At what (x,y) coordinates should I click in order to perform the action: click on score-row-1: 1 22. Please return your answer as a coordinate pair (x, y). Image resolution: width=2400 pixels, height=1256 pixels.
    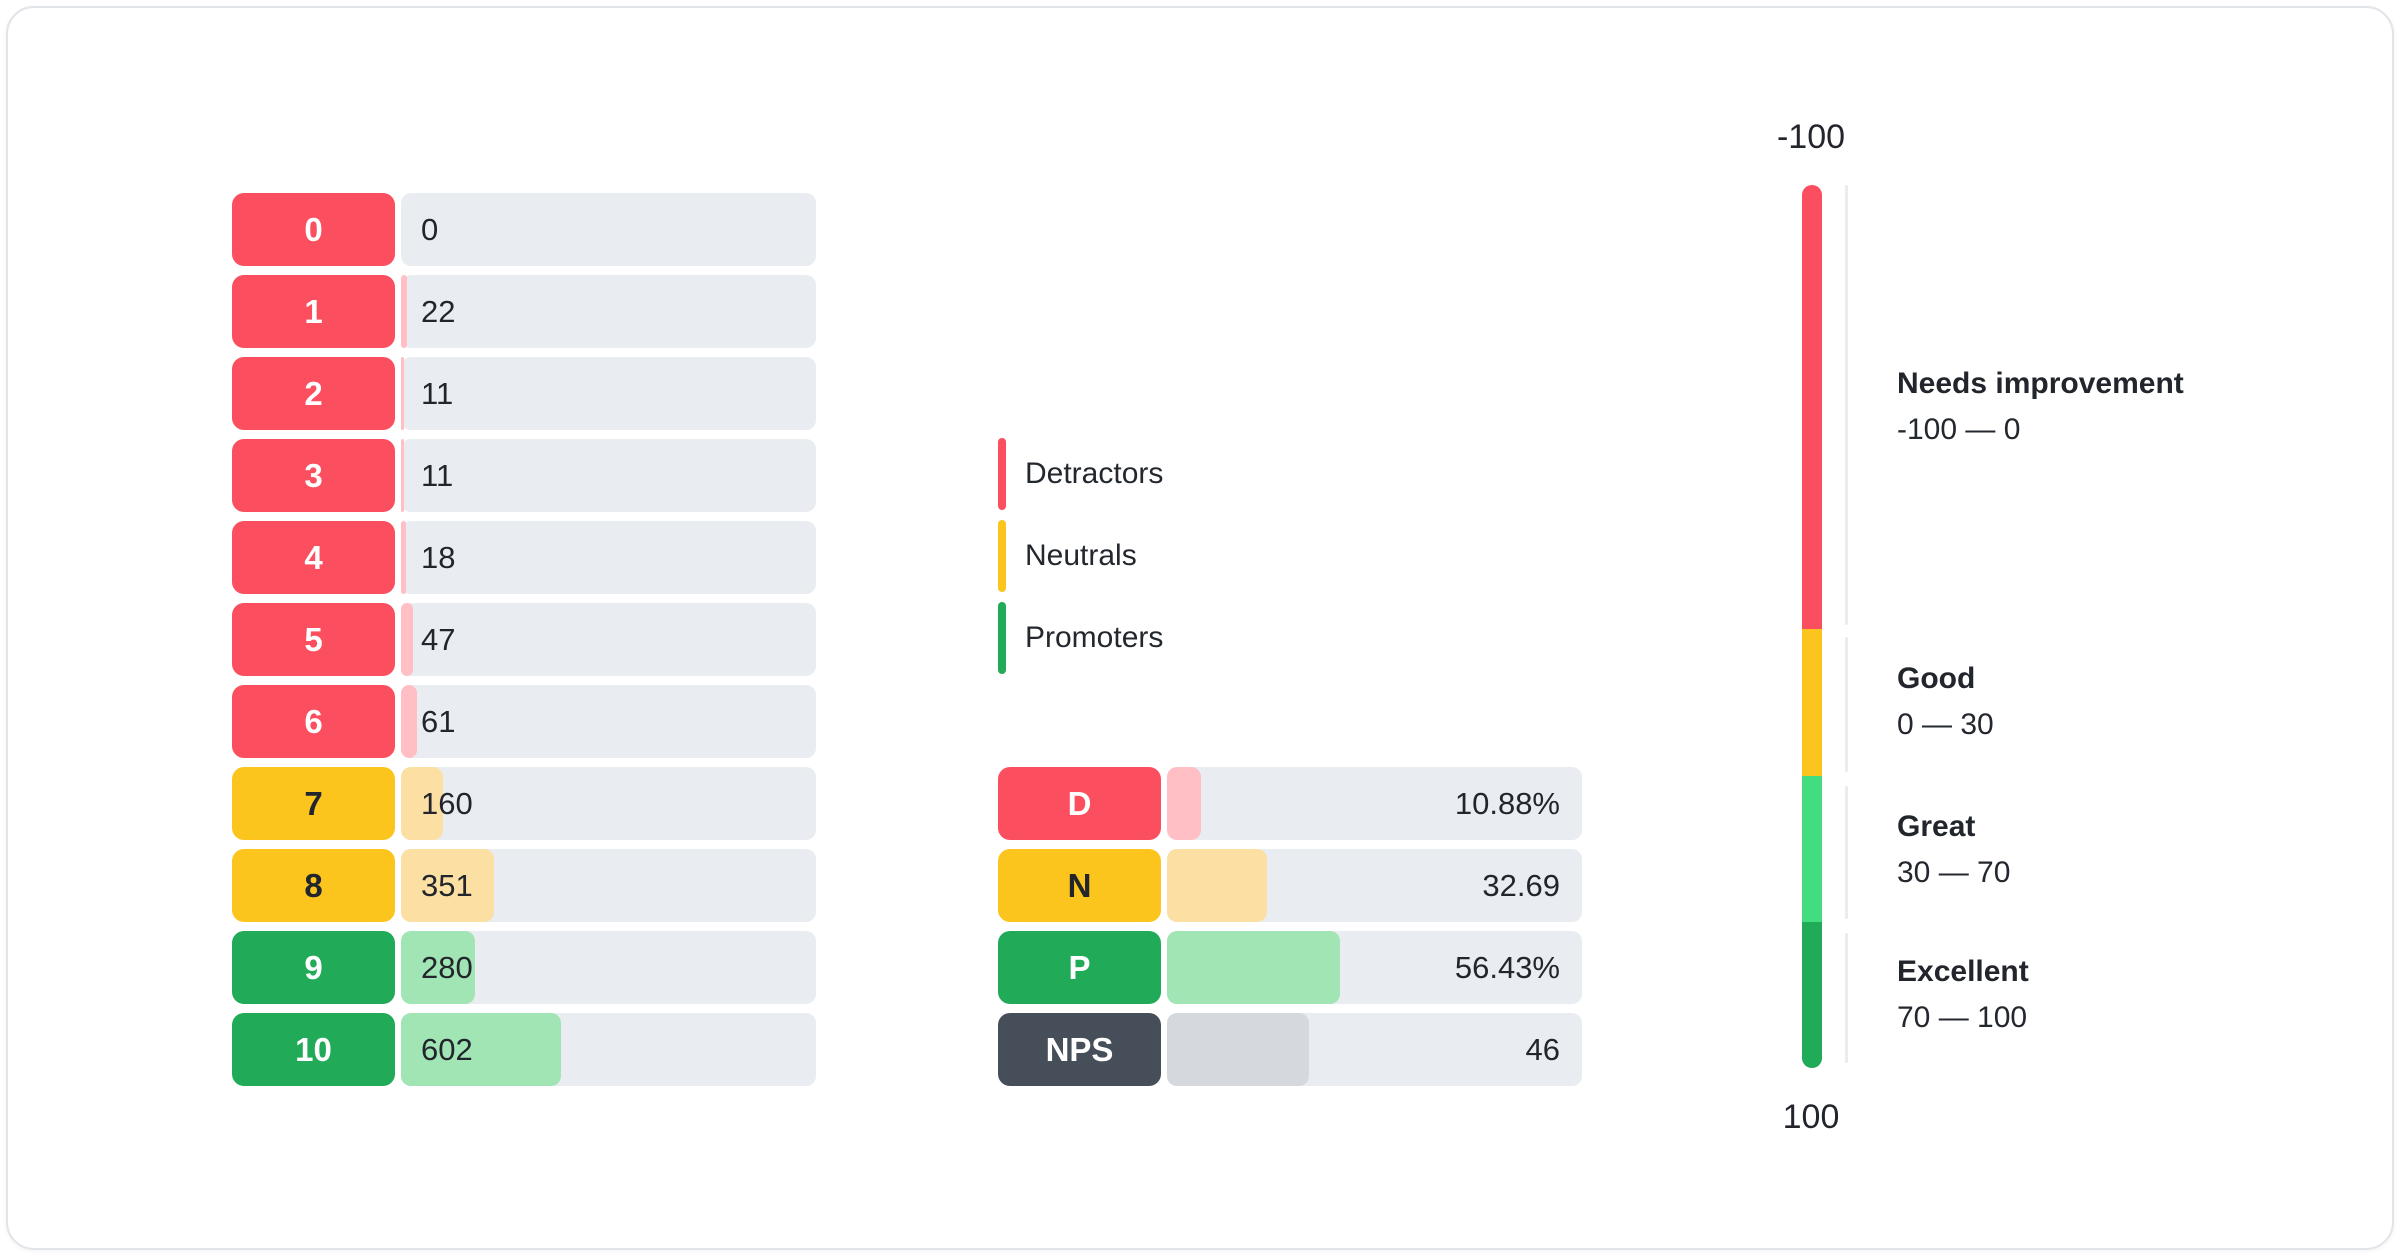
    Looking at the image, I should click on (524, 311).